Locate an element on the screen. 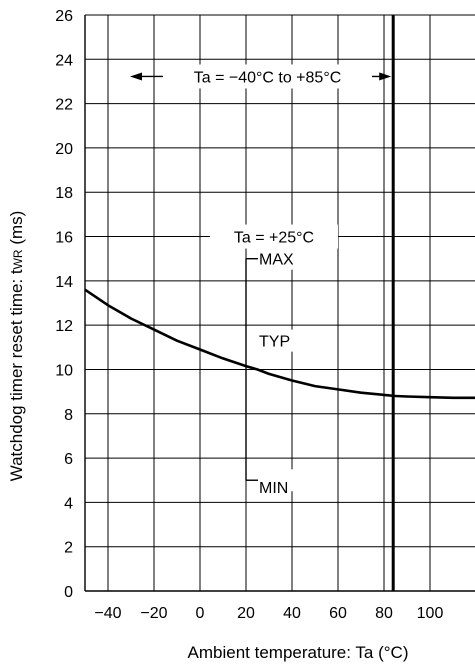 This screenshot has height=668, width=475. y-axis-label: Watchdog timer reset time: tWR (ms) is located at coordinates (16, 346).